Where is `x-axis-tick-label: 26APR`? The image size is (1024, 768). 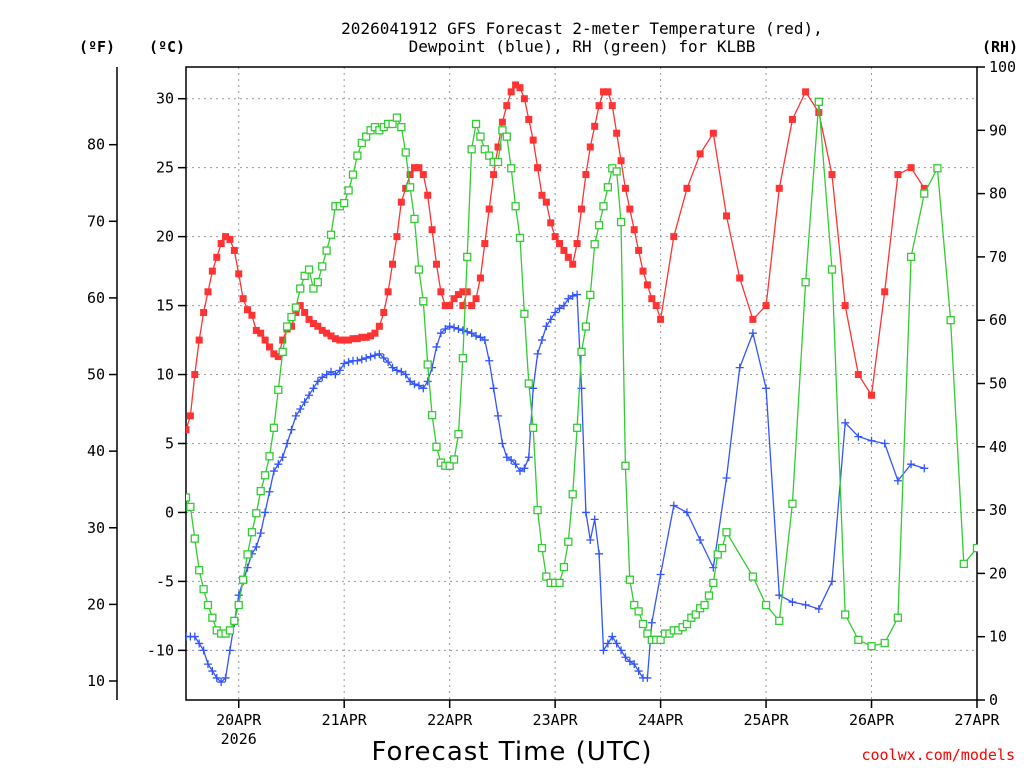 x-axis-tick-label: 26APR is located at coordinates (872, 720).